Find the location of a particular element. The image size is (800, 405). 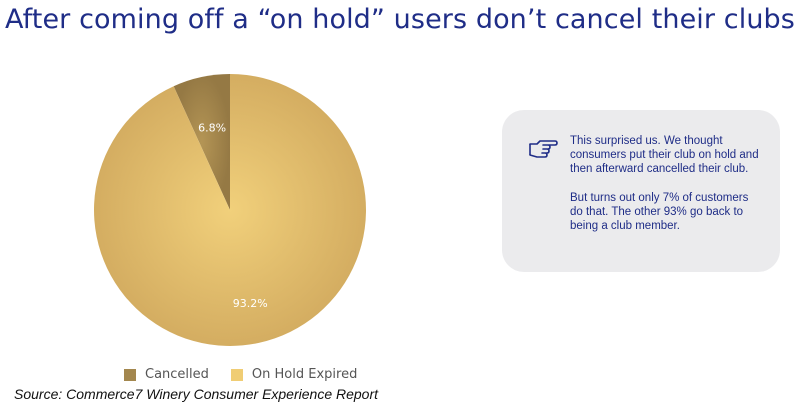

chart-legend: Cancelled On Hold Expired is located at coordinates (251, 374).